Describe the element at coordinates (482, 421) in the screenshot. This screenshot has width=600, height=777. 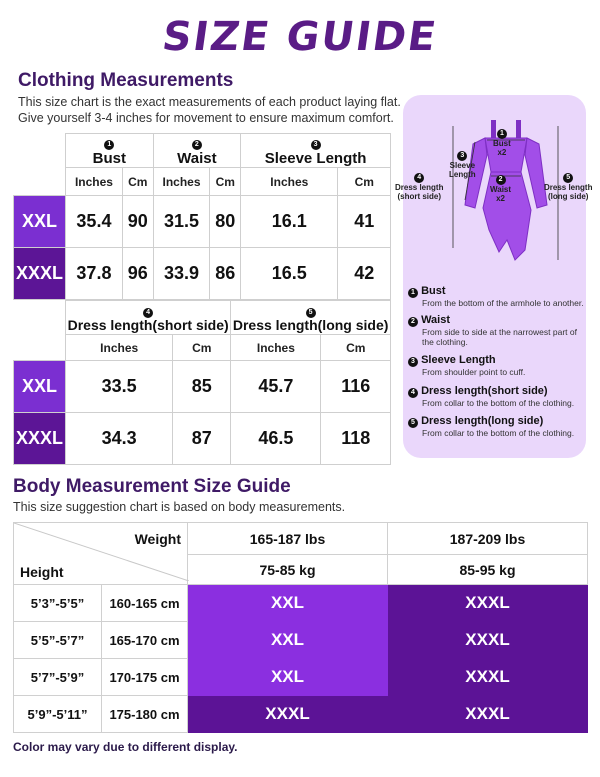
I see `legend-title: Dress length(long side)` at that location.